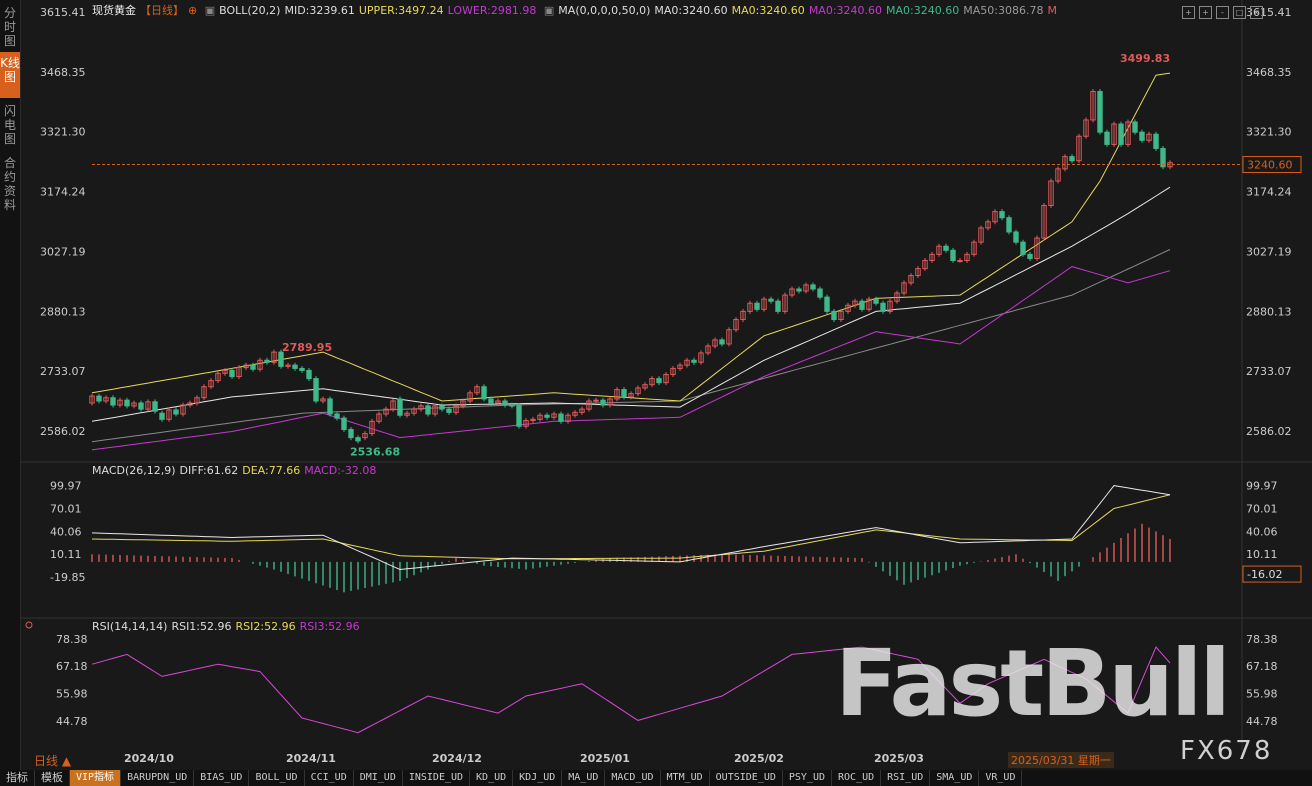 The height and width of the screenshot is (786, 1312). I want to click on m-marker: M, so click(1052, 10).